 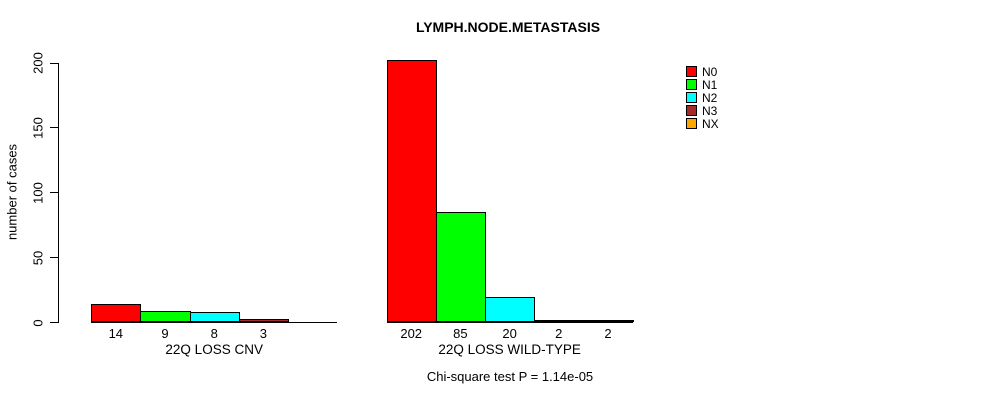 What do you see at coordinates (165, 333) in the screenshot?
I see `bar-value-label: 9` at bounding box center [165, 333].